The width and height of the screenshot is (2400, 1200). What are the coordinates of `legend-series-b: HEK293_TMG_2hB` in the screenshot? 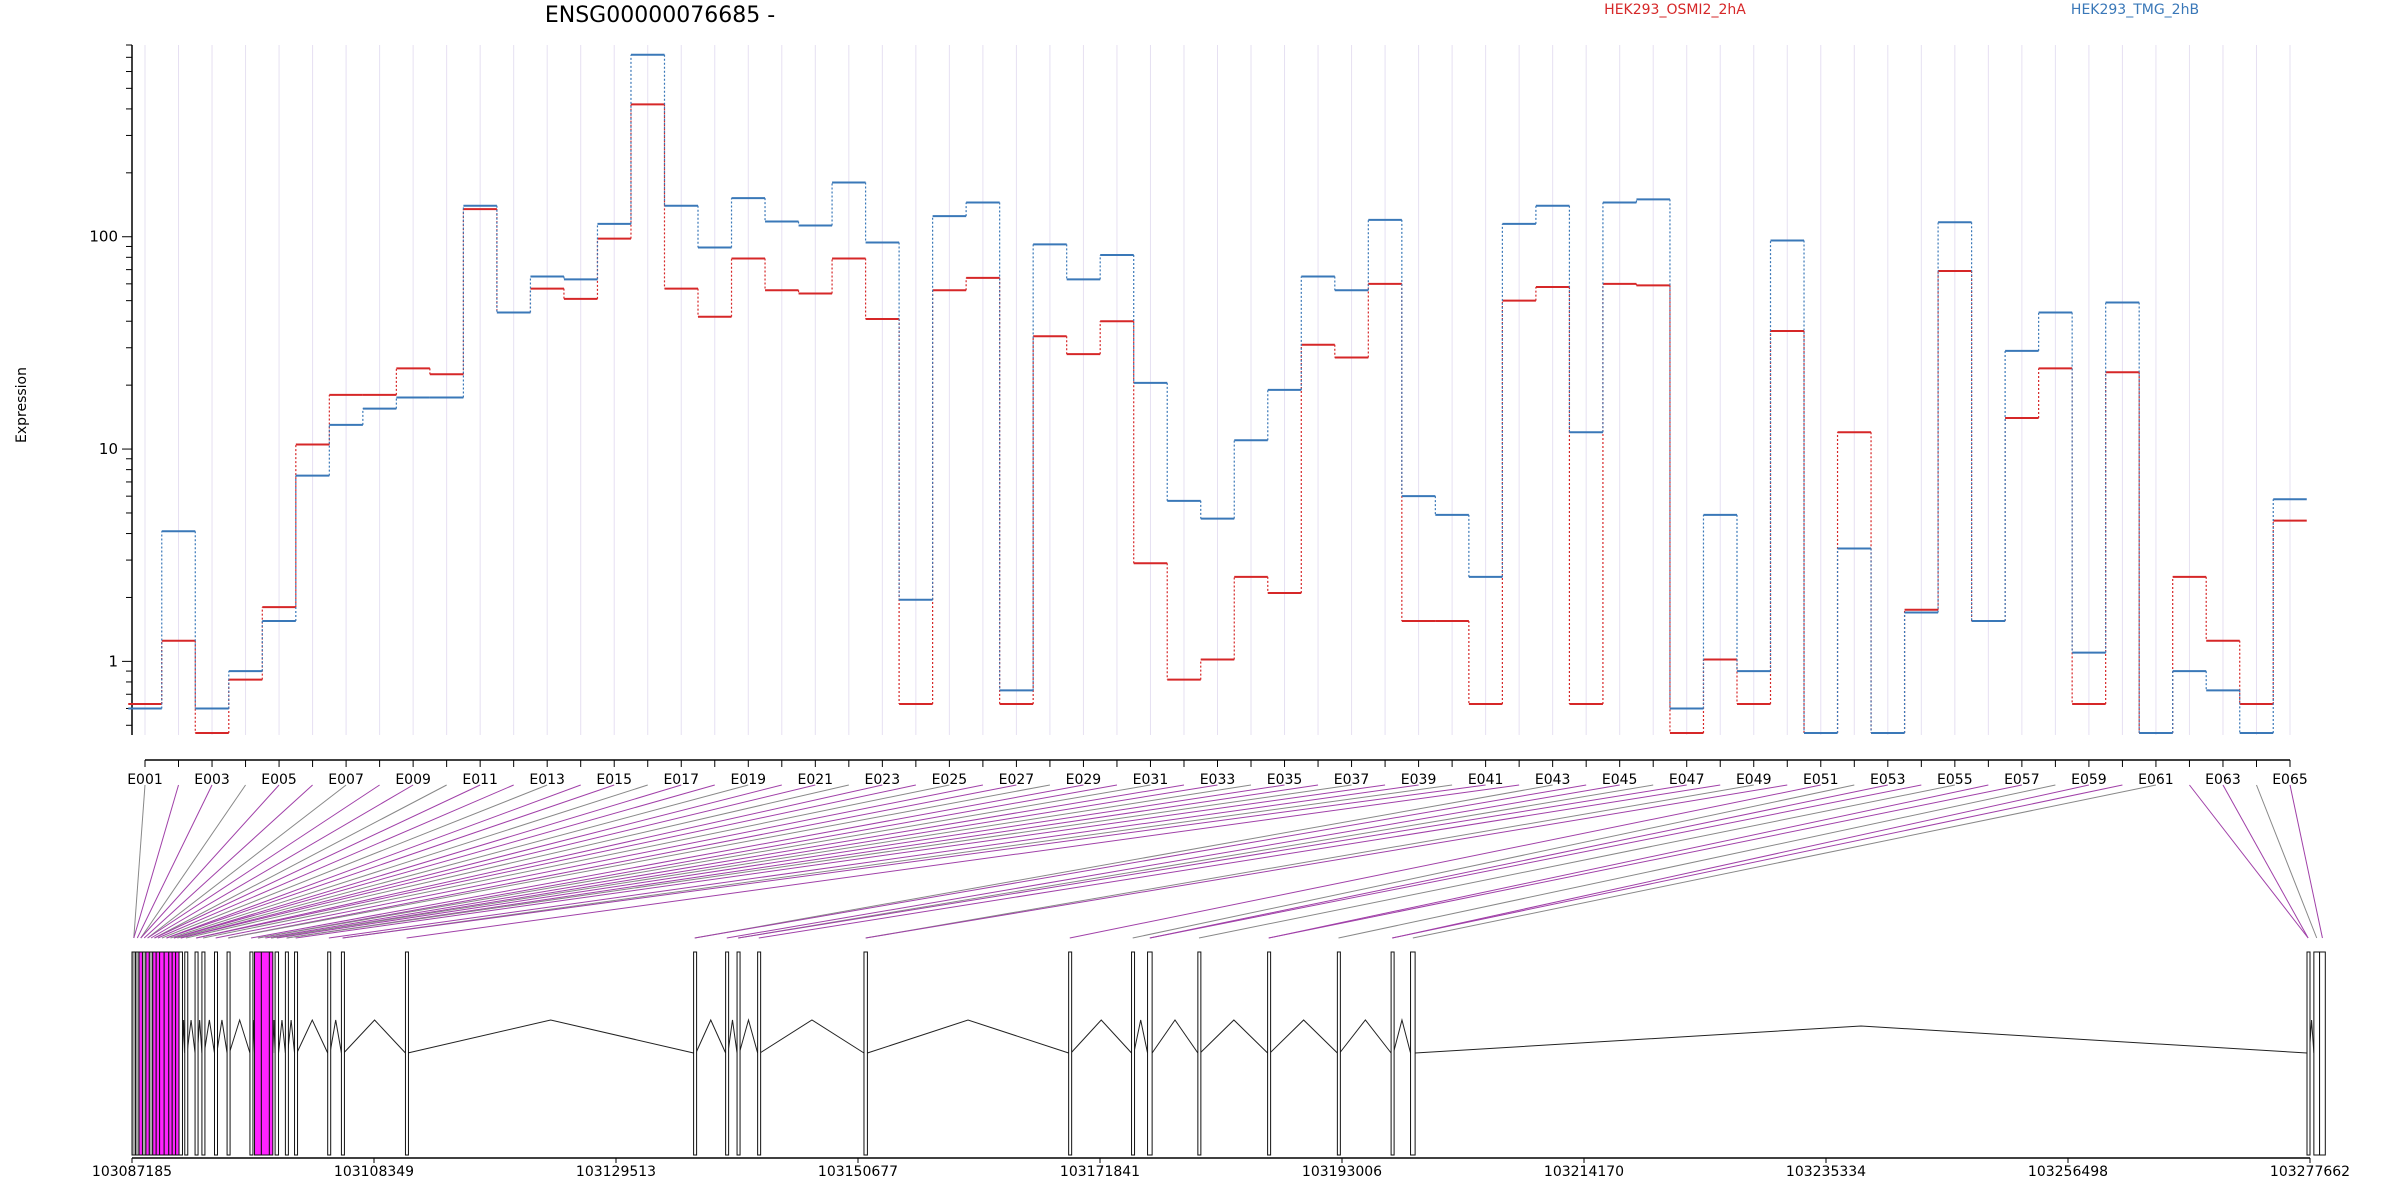 It's located at (2135, 10).